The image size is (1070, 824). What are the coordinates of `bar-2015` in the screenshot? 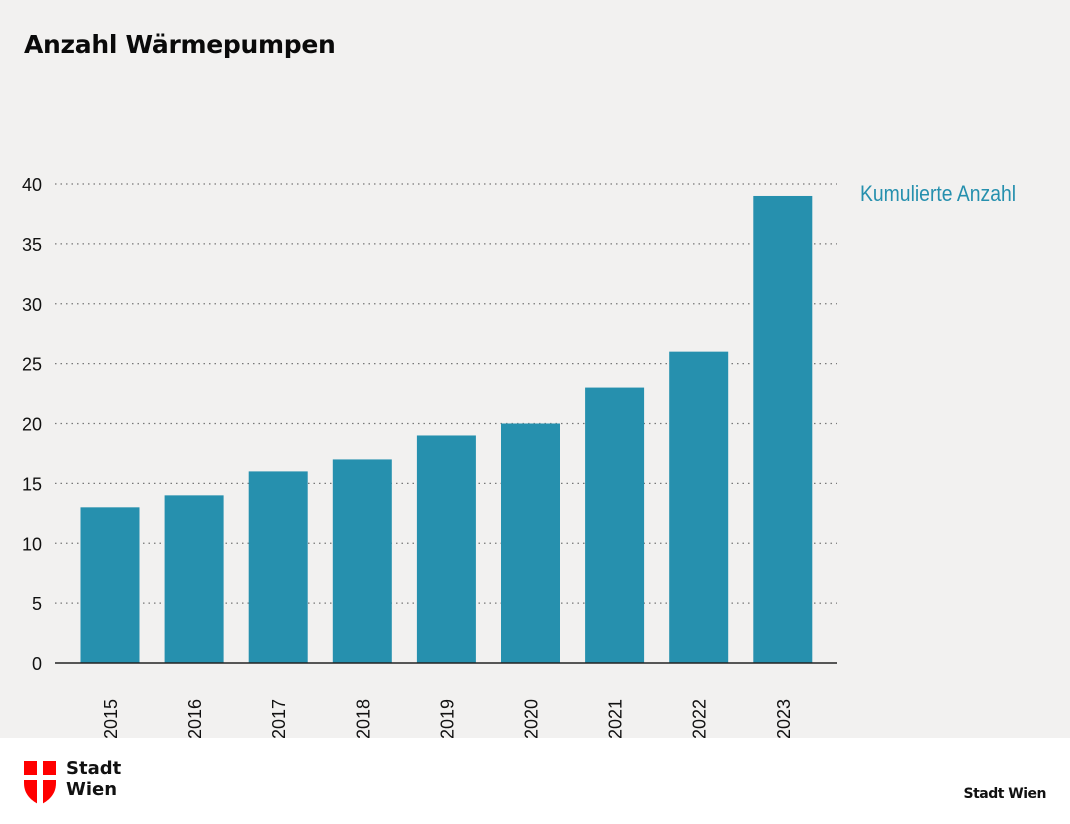 It's located at (110, 585).